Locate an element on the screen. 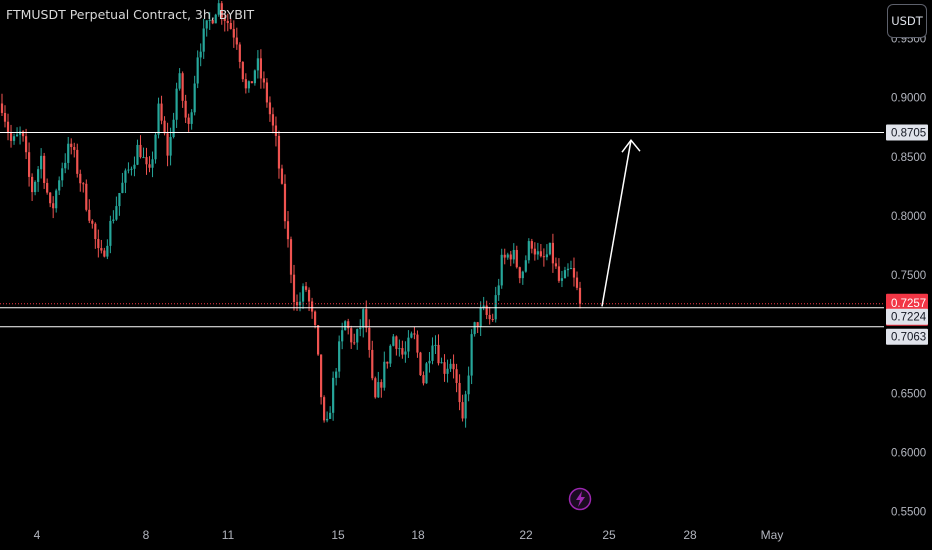 The width and height of the screenshot is (932, 550). x-tick-label: May is located at coordinates (772, 535).